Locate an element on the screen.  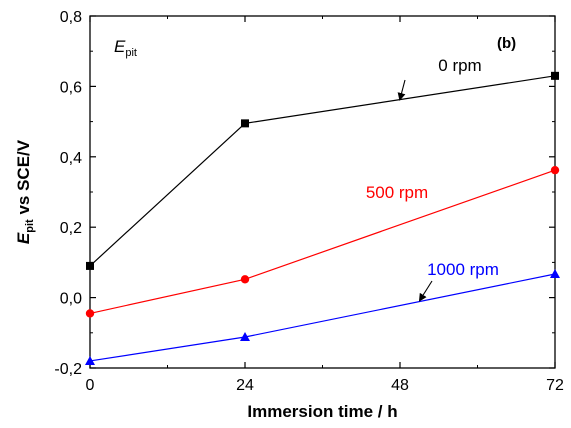
x-tick-label: 72 is located at coordinates (555, 385).